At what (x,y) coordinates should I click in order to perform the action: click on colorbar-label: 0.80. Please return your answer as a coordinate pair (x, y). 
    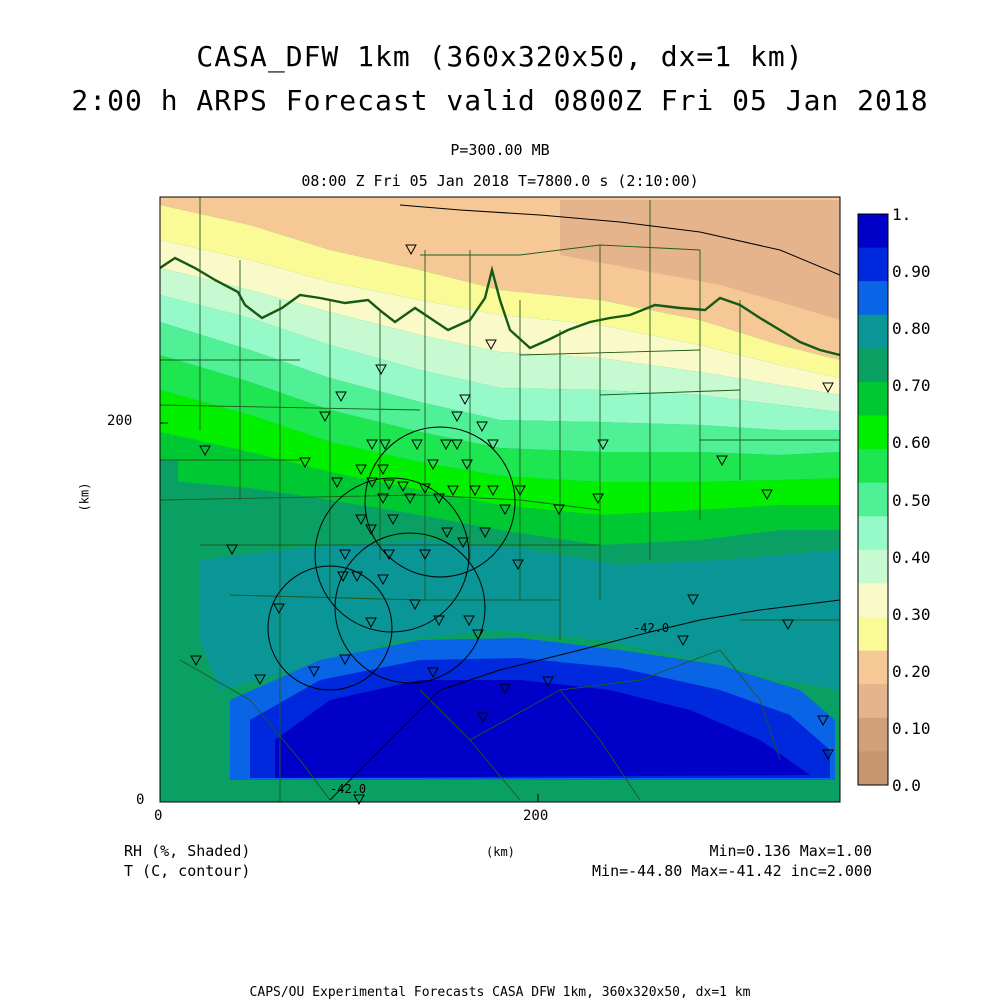
    Looking at the image, I should click on (911, 329).